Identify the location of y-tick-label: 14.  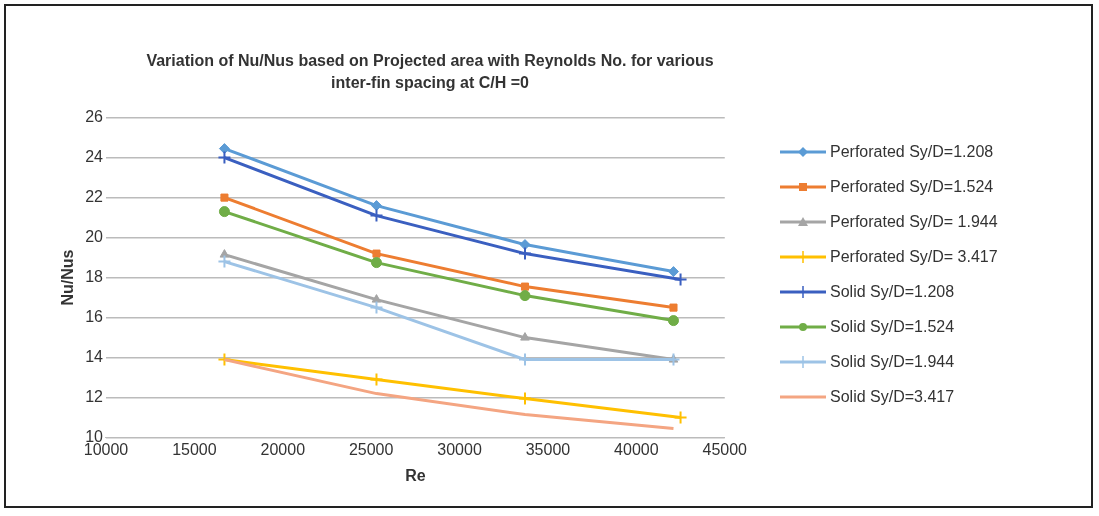
(94, 357).